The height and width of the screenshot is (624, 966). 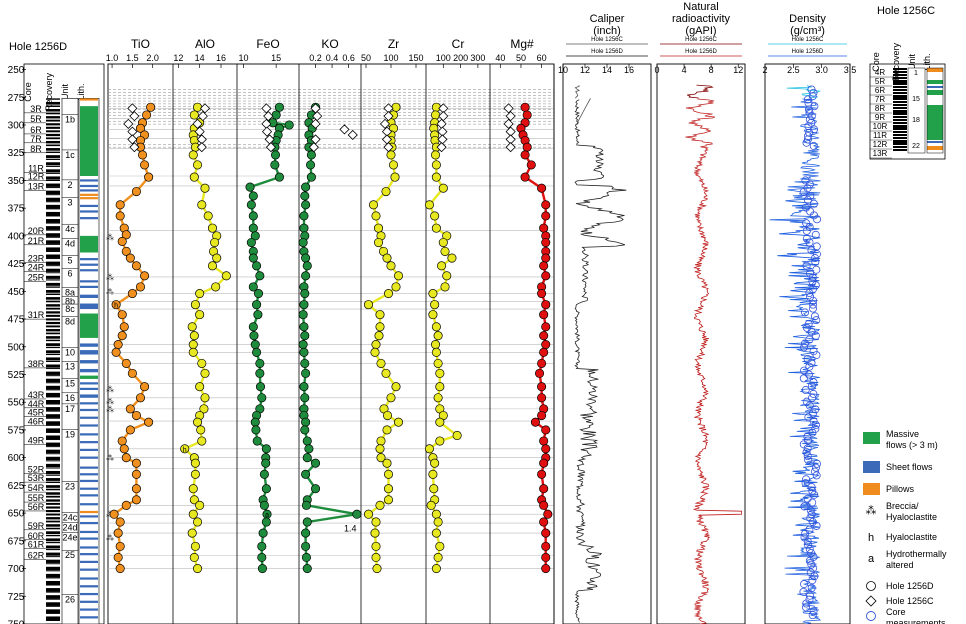 I want to click on core-label: 25R, so click(x=36, y=277).